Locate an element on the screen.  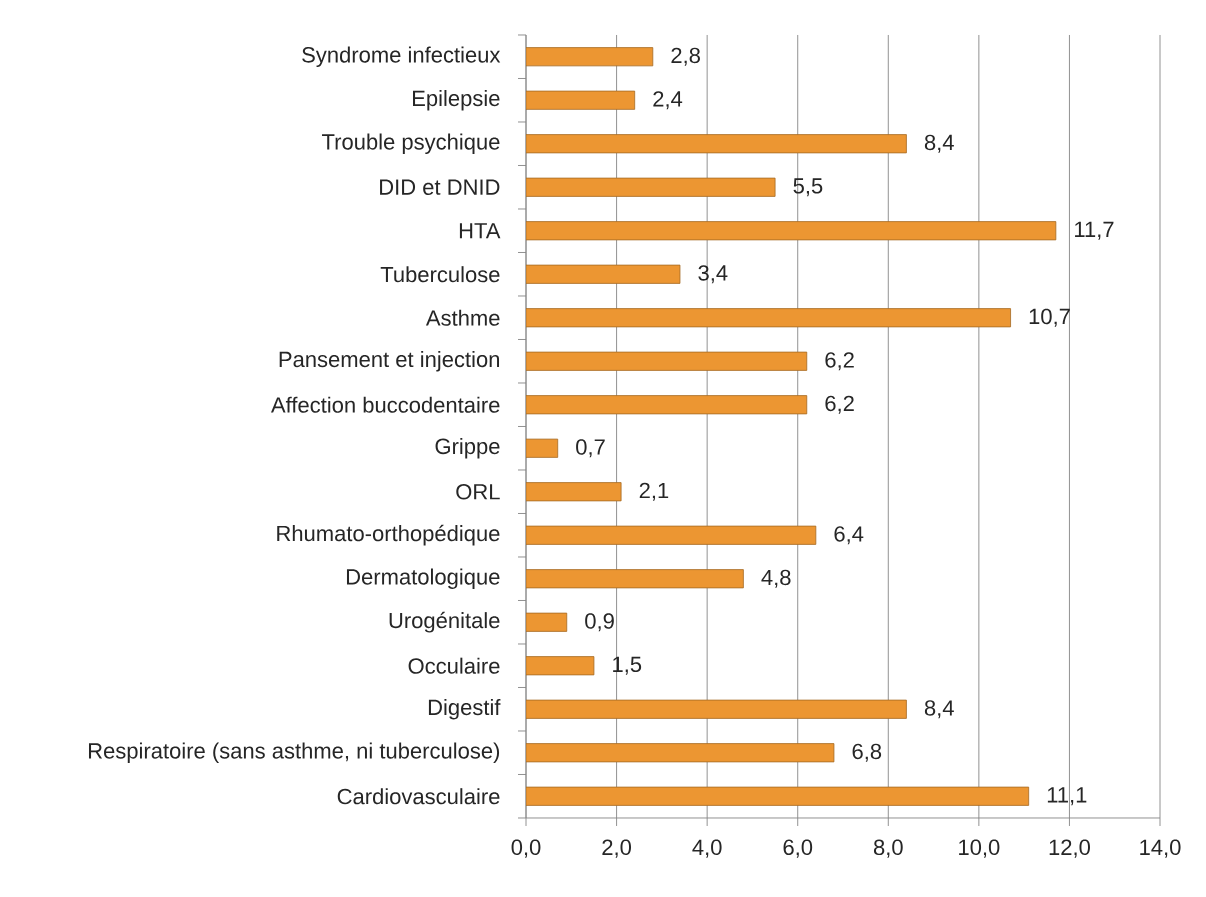
data-label: 6,4 is located at coordinates (849, 535).